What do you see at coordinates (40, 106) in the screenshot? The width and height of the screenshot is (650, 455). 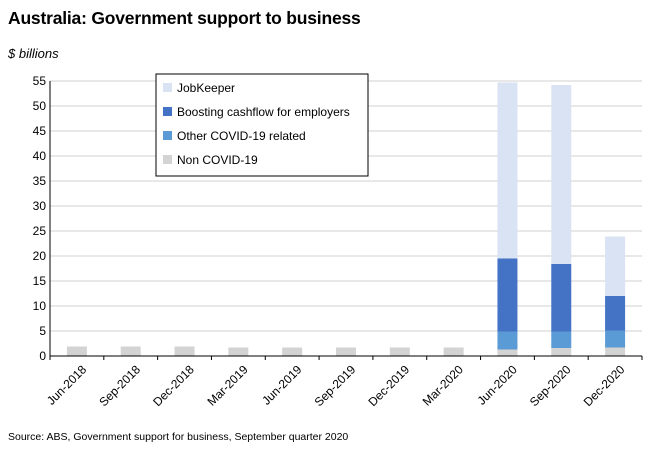 I see `y-tick-label: 50` at bounding box center [40, 106].